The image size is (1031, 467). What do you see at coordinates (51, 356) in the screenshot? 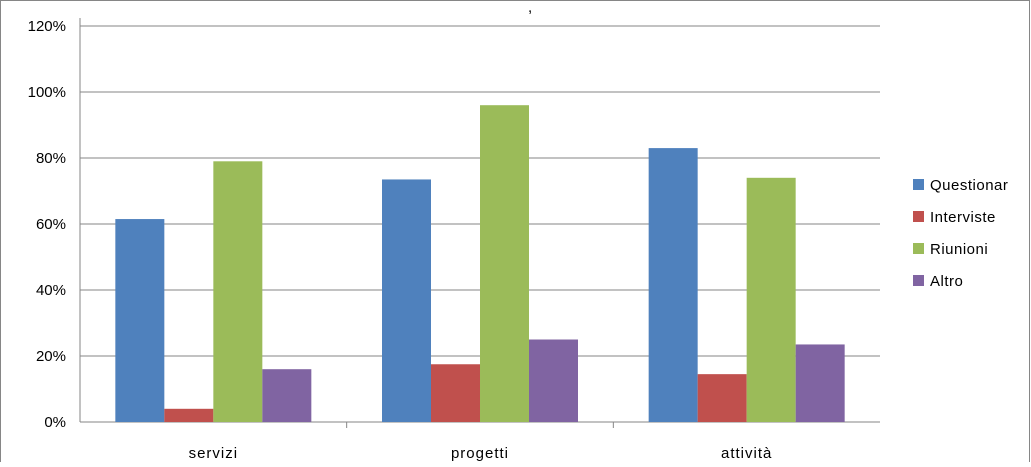
I see `y-tick-label: 20%` at bounding box center [51, 356].